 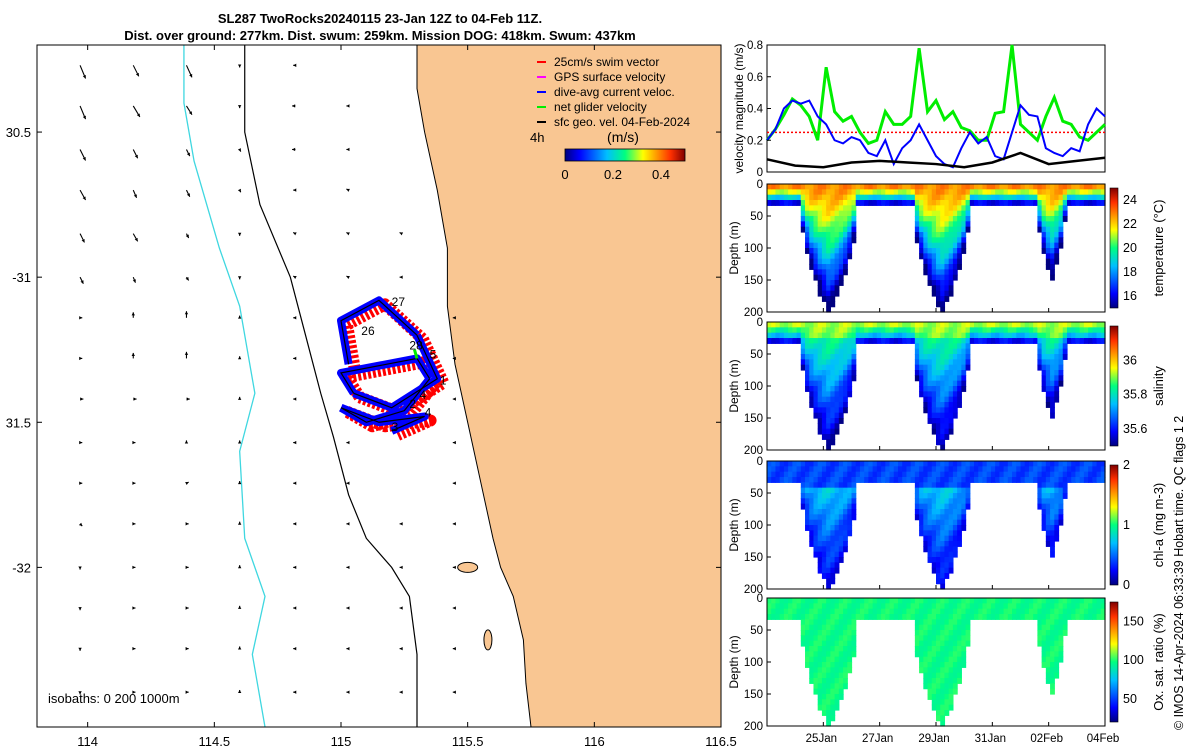 I want to click on colorbar-title: salinity, so click(x=1158, y=386).